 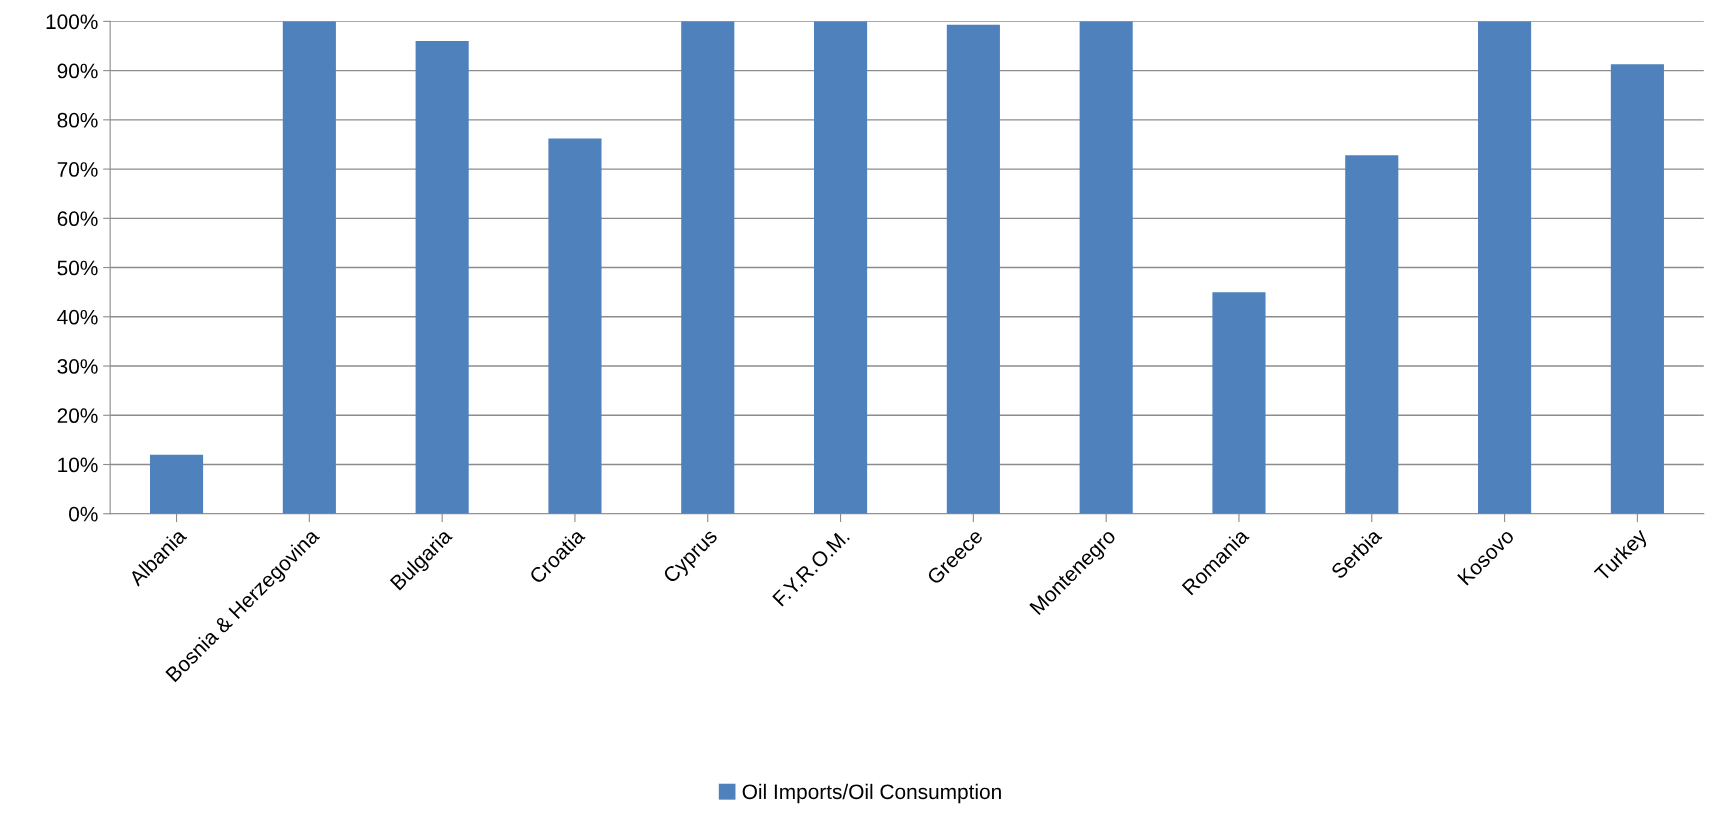 What do you see at coordinates (72, 22) in the screenshot?
I see `y-tick-label: 100%` at bounding box center [72, 22].